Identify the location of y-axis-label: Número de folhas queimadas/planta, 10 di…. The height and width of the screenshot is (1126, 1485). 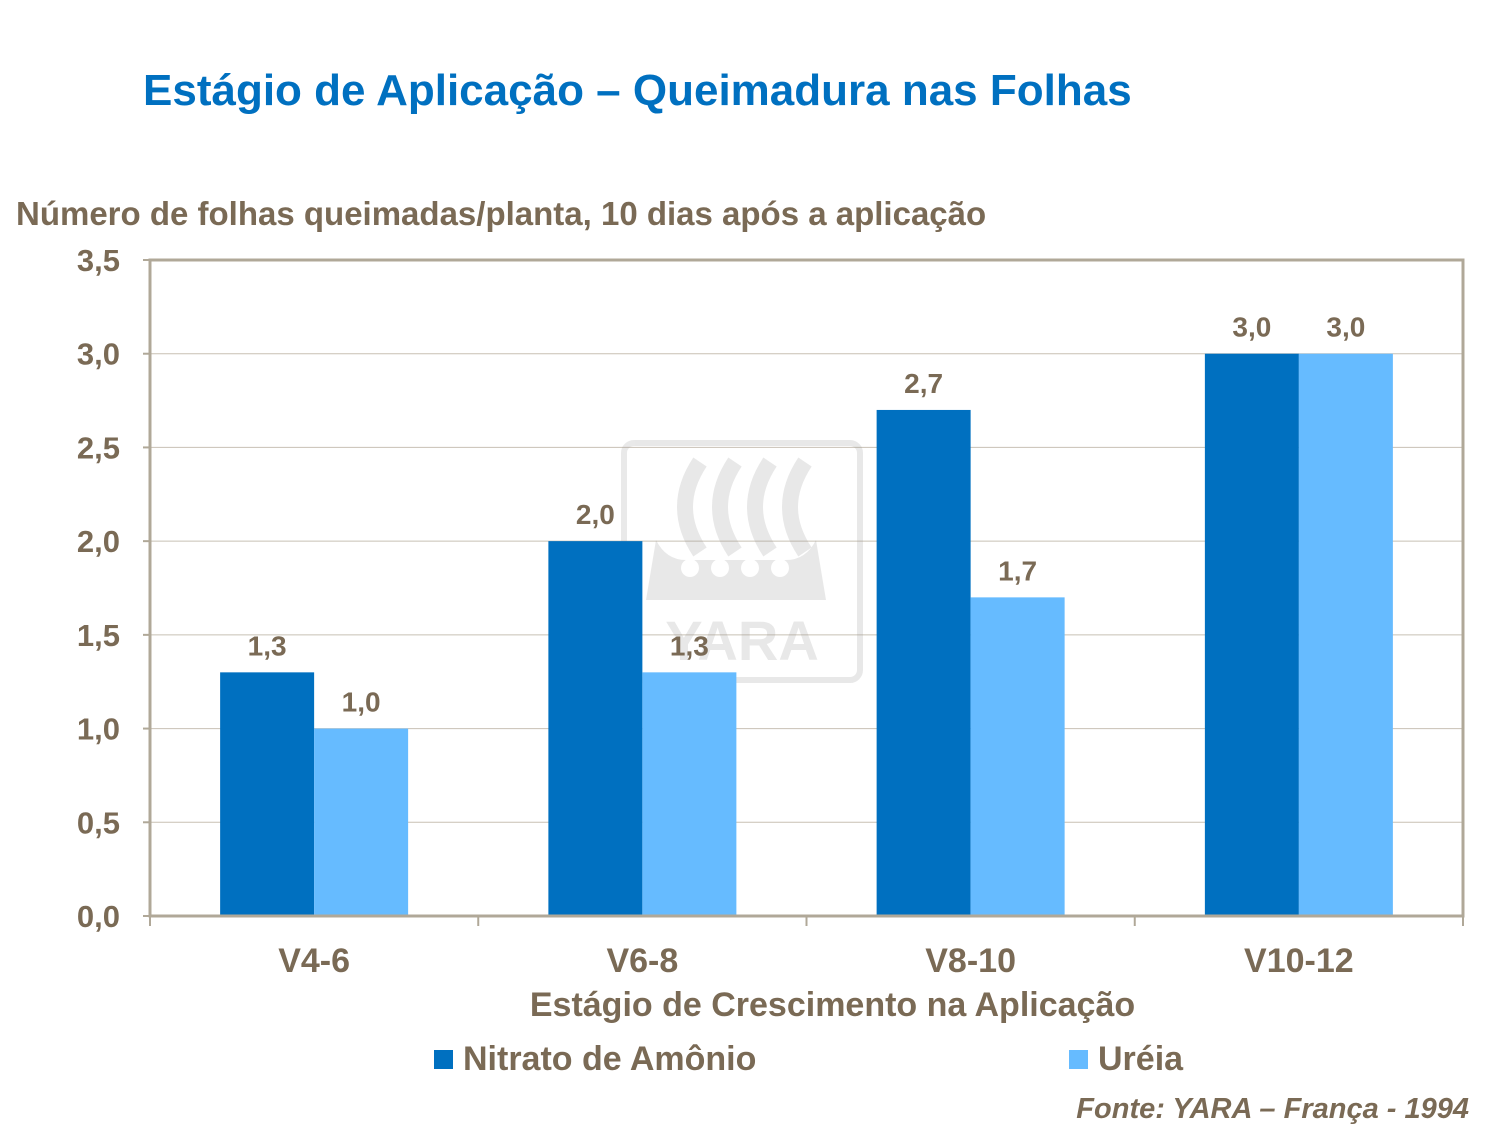
(501, 213).